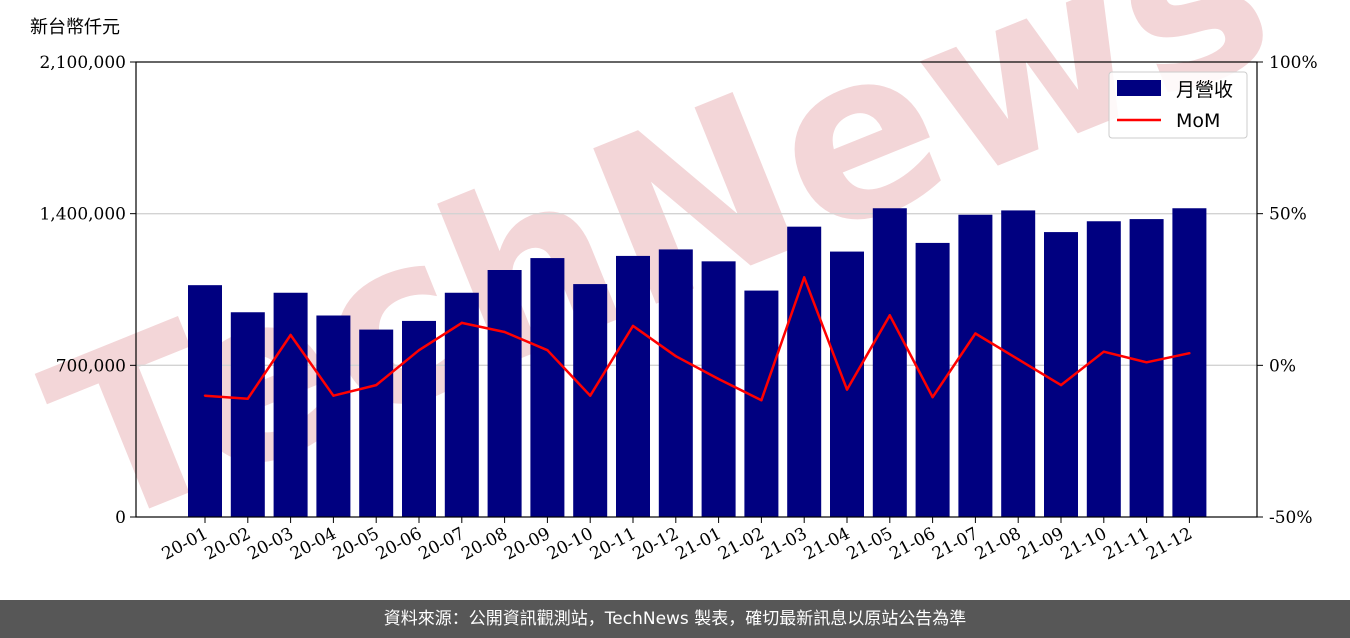 The image size is (1350, 638). Describe the element at coordinates (87, 290) in the screenshot. I see `left-axis: 0 700,000 1,400,000 2,100,000` at that location.